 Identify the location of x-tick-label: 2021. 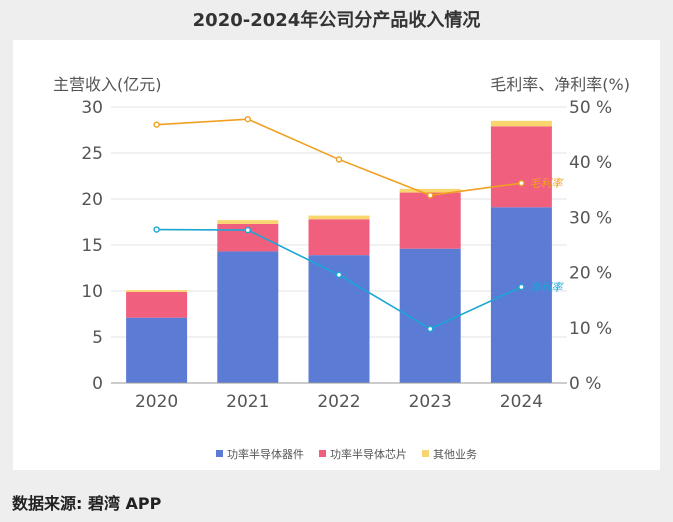
(247, 402).